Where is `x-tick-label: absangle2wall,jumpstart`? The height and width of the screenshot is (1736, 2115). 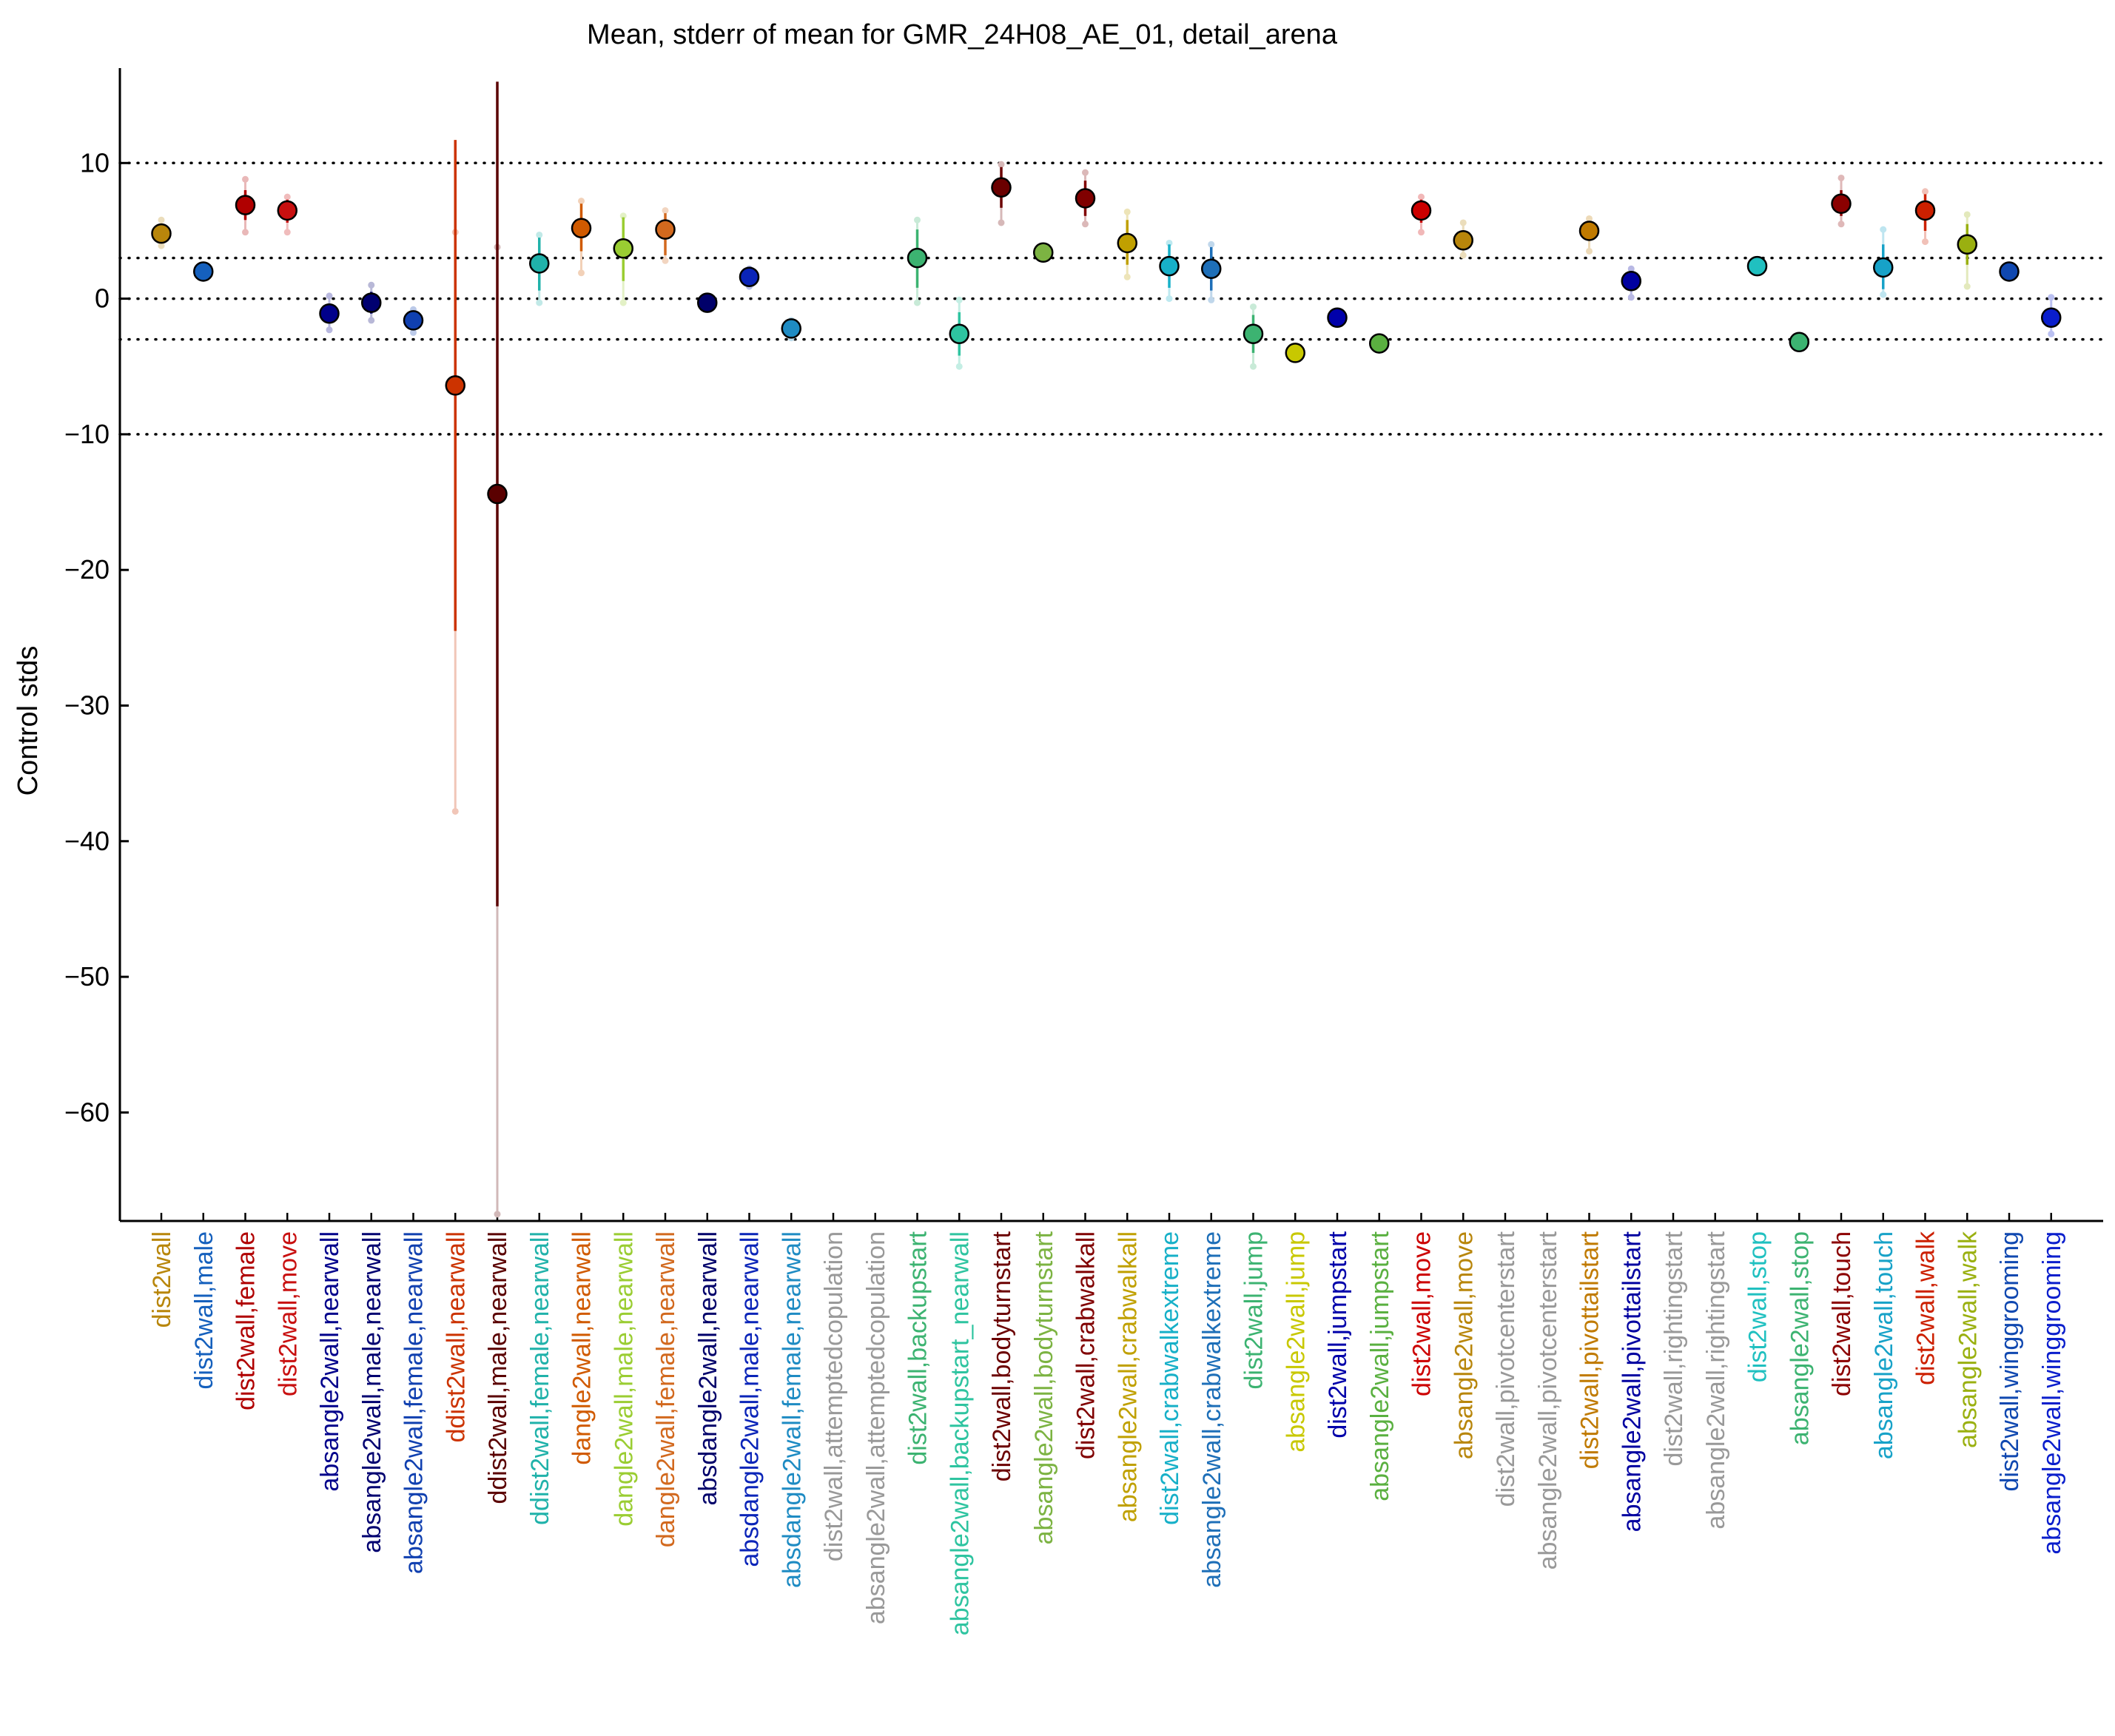 x-tick-label: absangle2wall,jumpstart is located at coordinates (1380, 1366).